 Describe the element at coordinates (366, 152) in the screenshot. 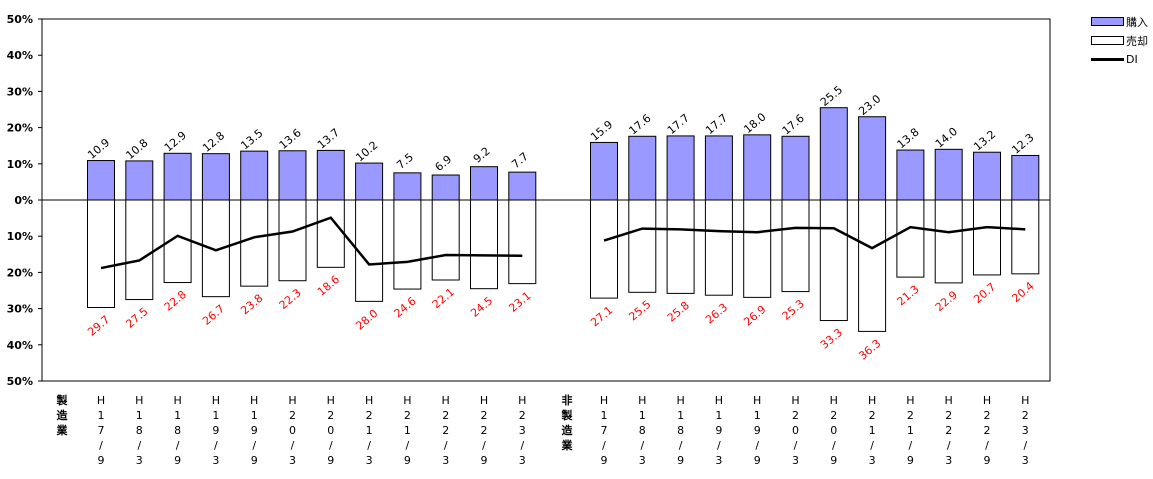

I see `purchase-value-label: 10.2` at that location.